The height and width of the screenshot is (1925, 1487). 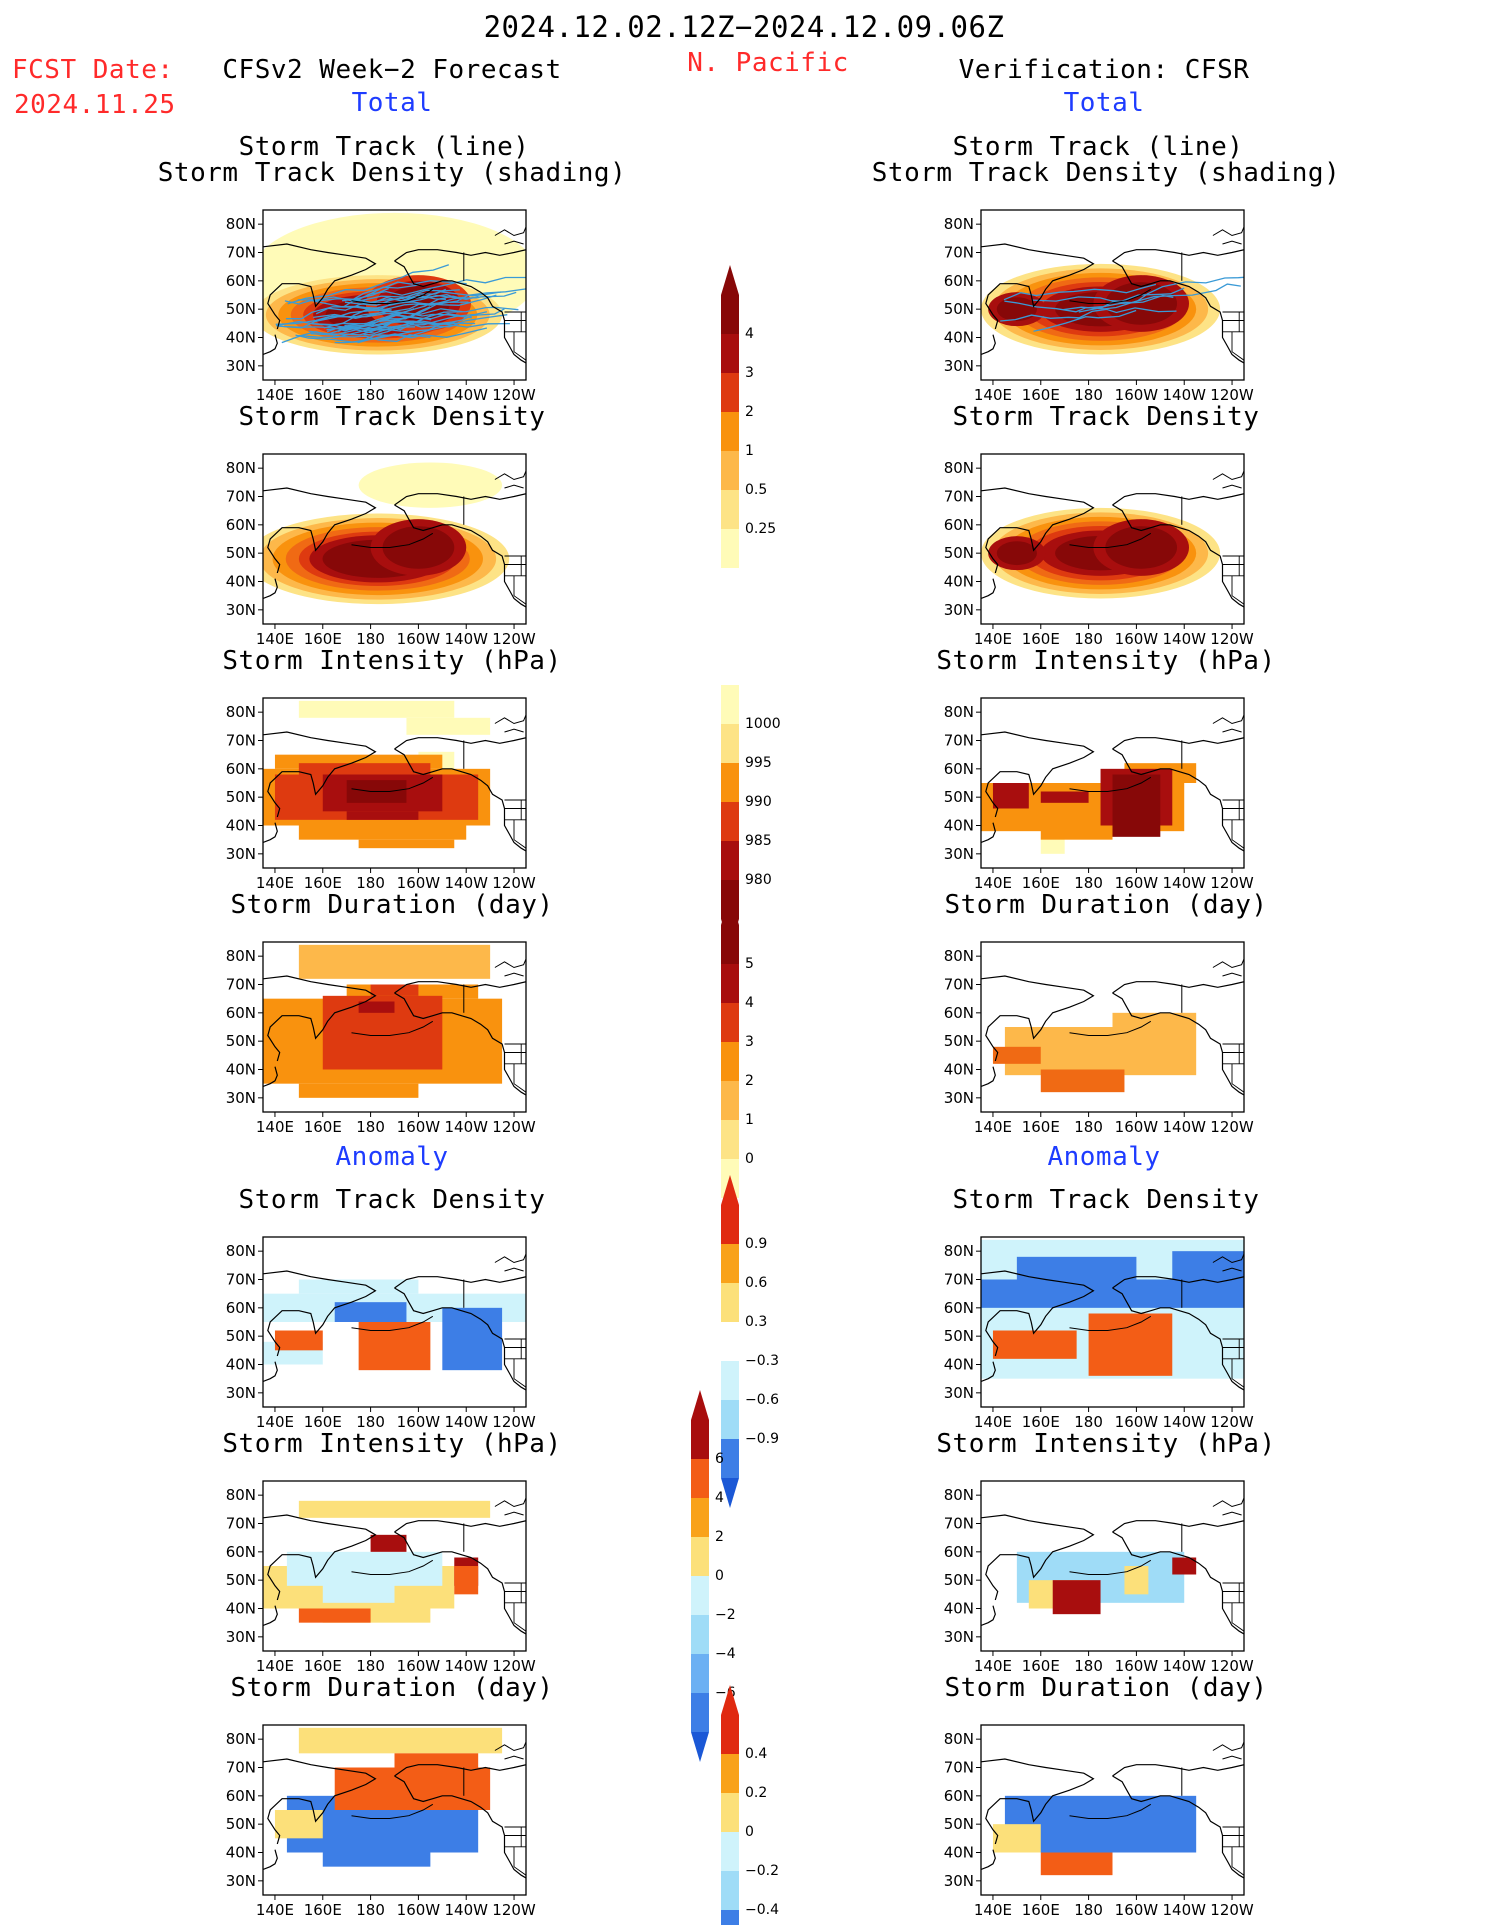 What do you see at coordinates (749, 1159) in the screenshot?
I see `colorbar-label: 0` at bounding box center [749, 1159].